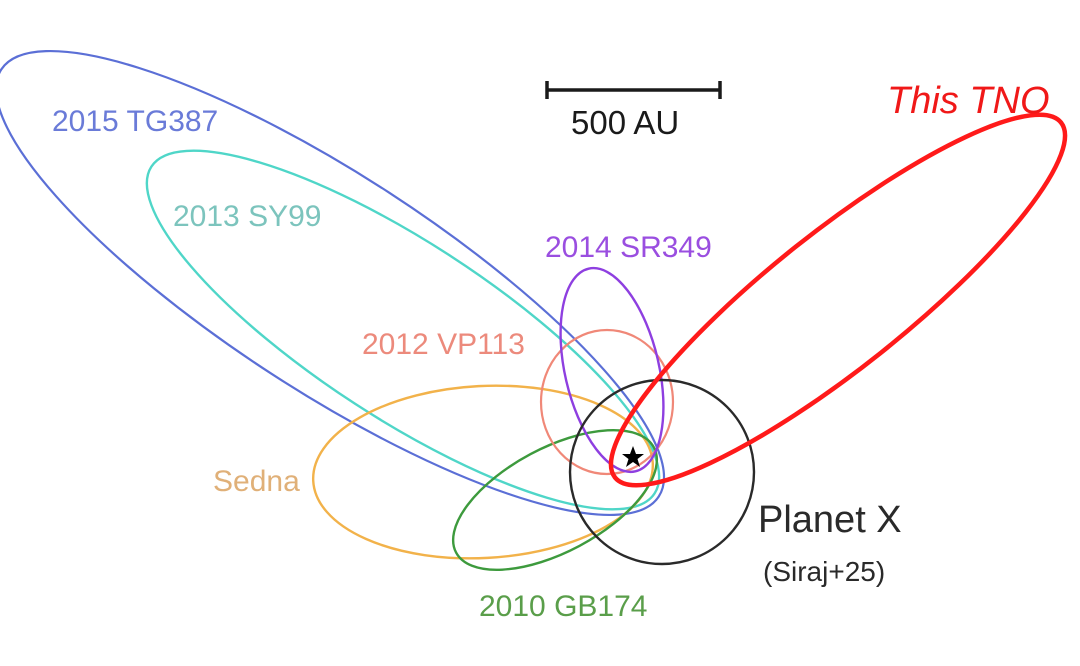 This screenshot has height=666, width=1080. I want to click on scale-bar-label: 500 AU, so click(625, 122).